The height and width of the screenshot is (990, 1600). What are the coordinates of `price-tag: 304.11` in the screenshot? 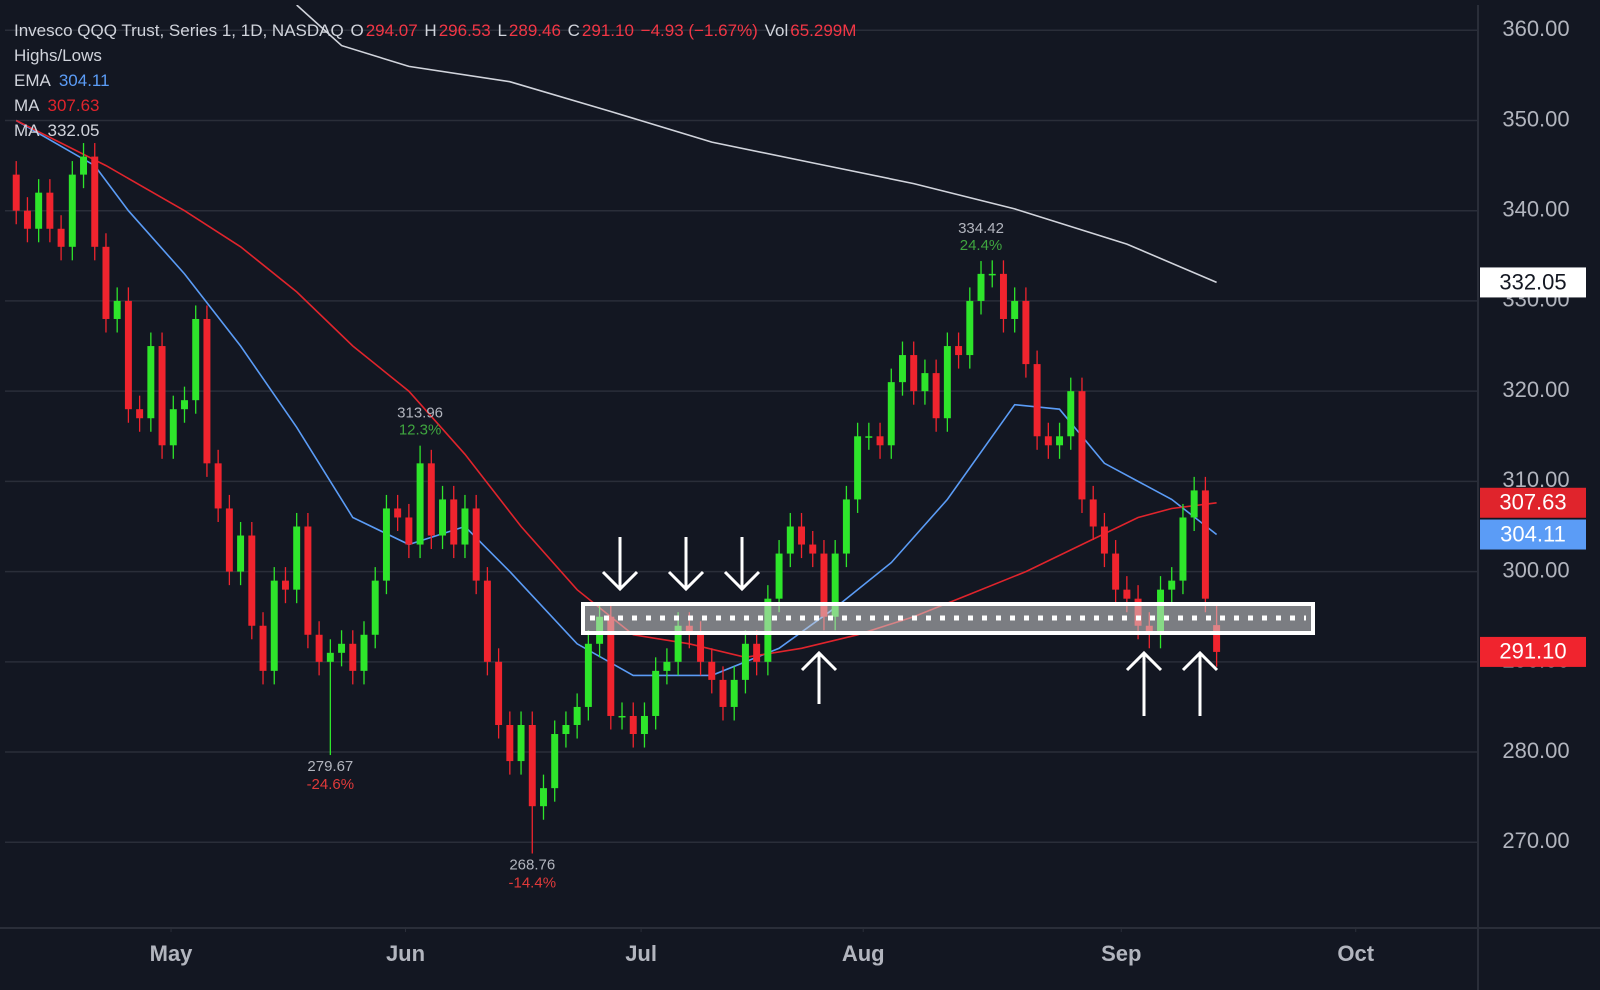 It's located at (1533, 533).